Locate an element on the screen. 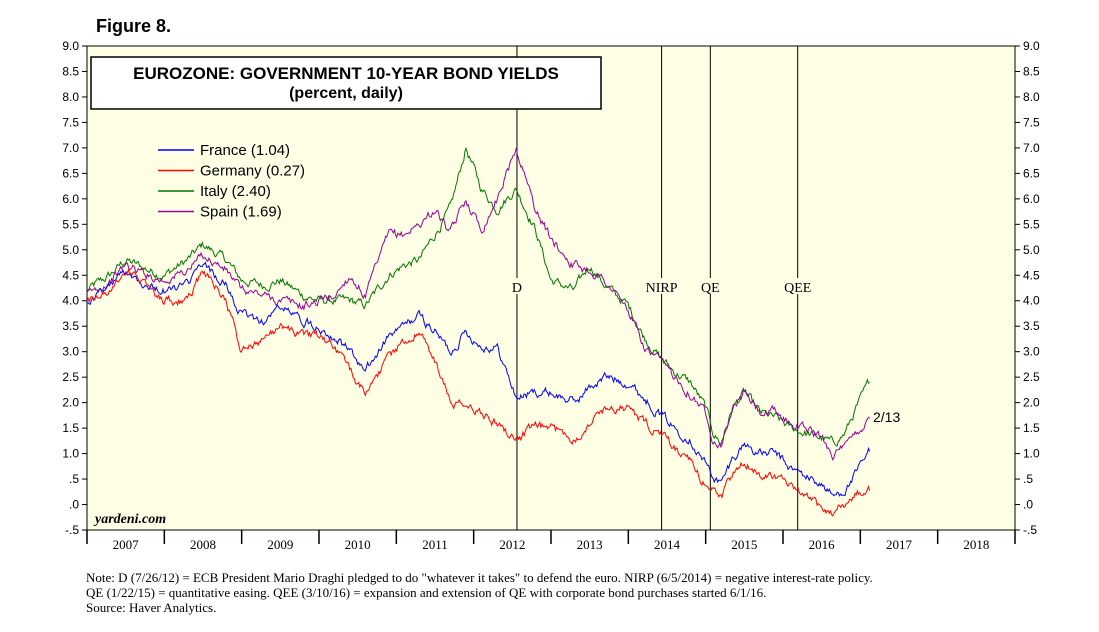 The height and width of the screenshot is (632, 1099). y-tick-label-left: 3.5 is located at coordinates (70, 326).